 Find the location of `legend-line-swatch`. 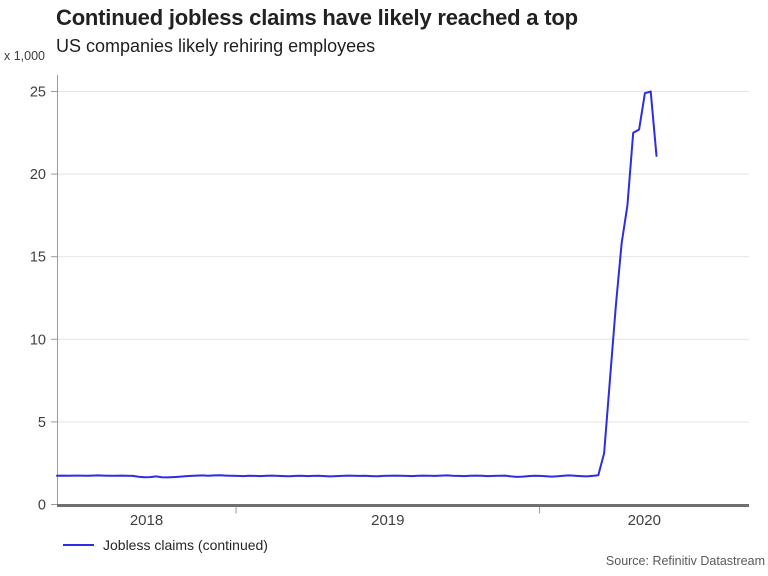

legend-line-swatch is located at coordinates (78, 545).